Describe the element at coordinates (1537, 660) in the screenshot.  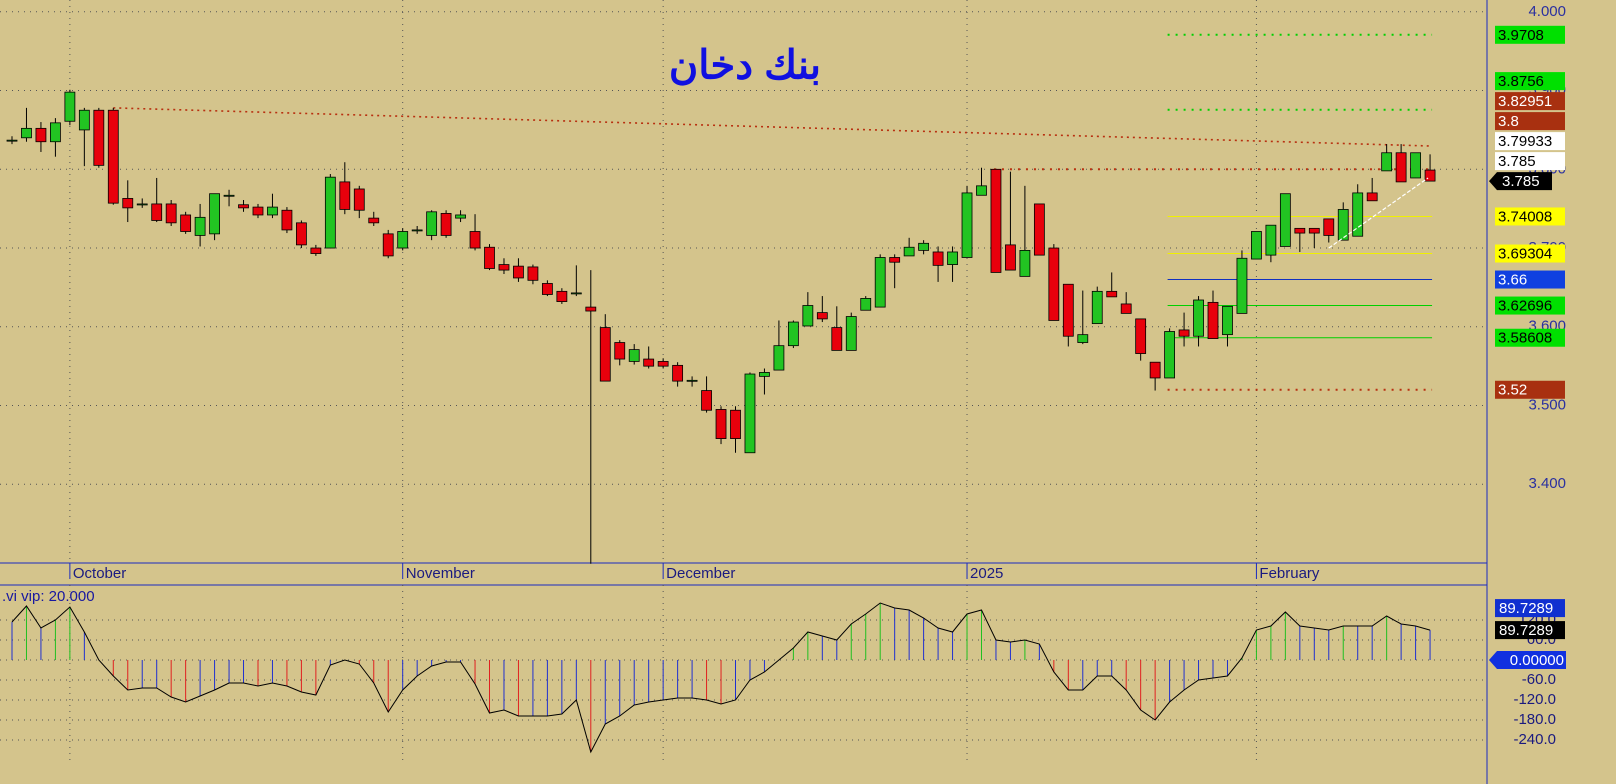
I see `indicator-tick-label: 0.00000` at that location.